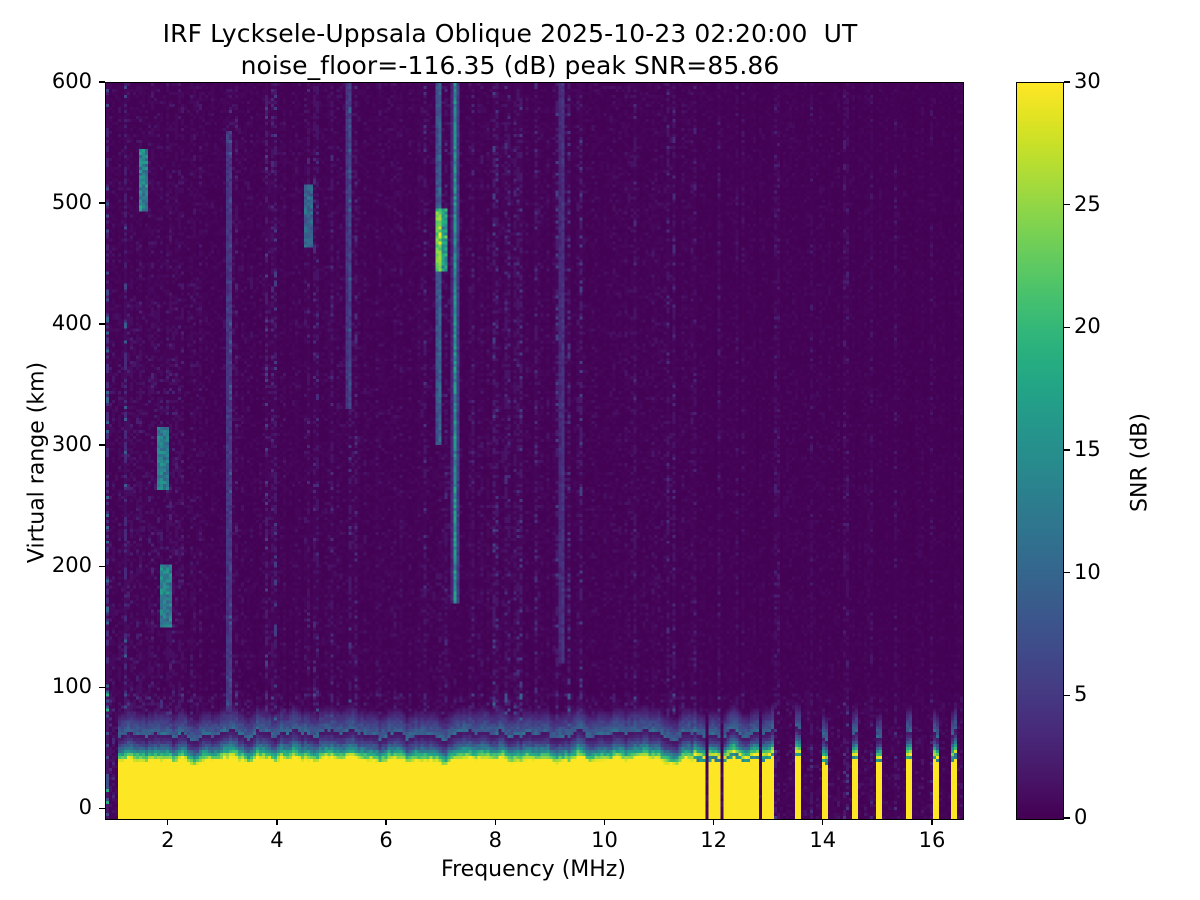 This screenshot has height=900, width=1200. Describe the element at coordinates (1087, 203) in the screenshot. I see `colorbar-tick-label: 25` at that location.